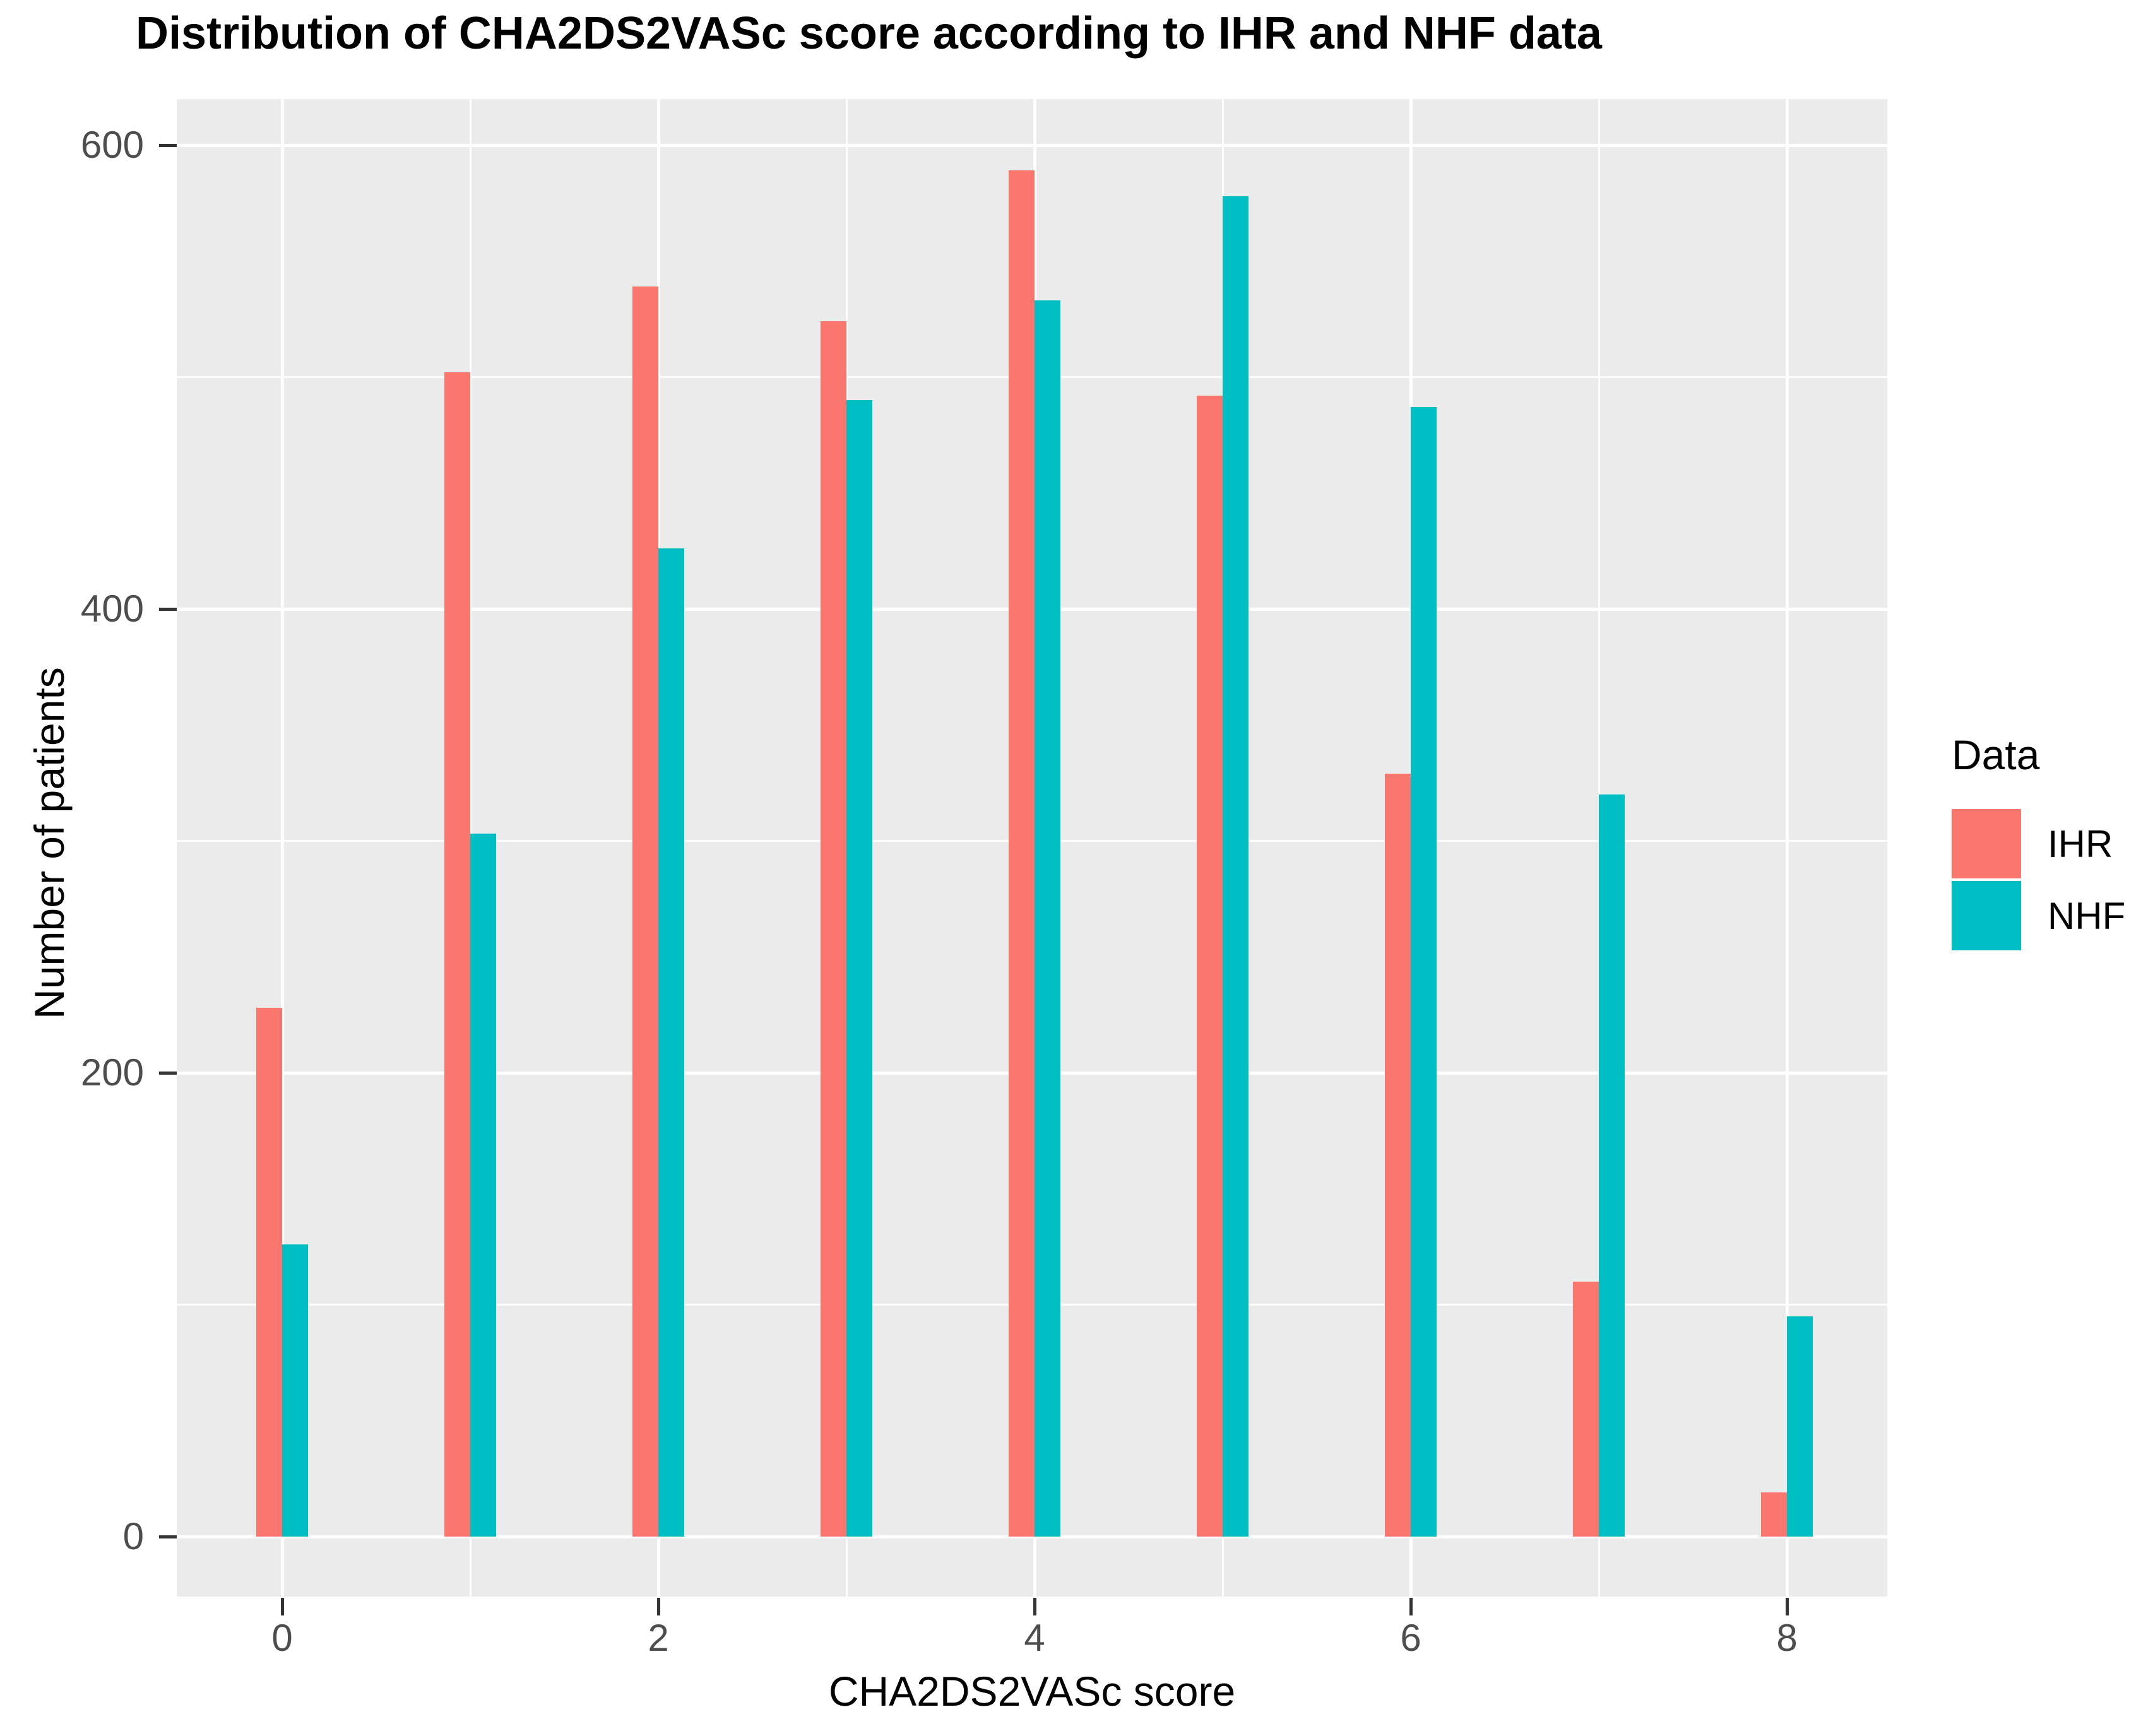  What do you see at coordinates (1032, 1691) in the screenshot?
I see `x-axis-title: CHA2DS2VASc score` at bounding box center [1032, 1691].